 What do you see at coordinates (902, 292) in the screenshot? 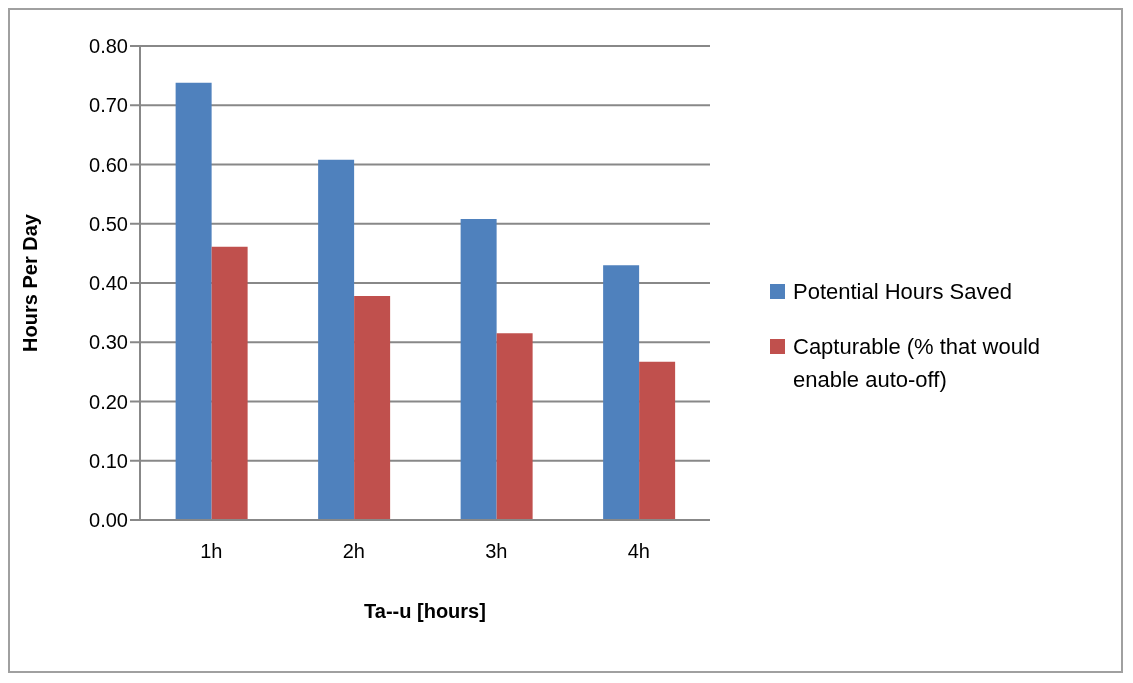
I see `legend-label: Potential Hours Saved` at bounding box center [902, 292].